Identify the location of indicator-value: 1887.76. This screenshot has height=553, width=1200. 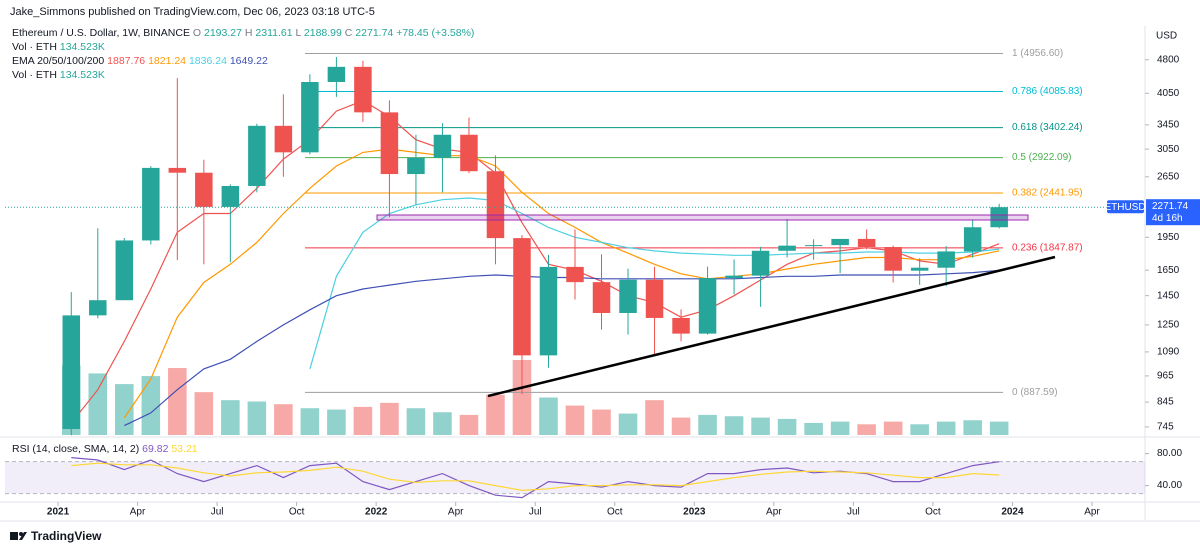
(126, 61).